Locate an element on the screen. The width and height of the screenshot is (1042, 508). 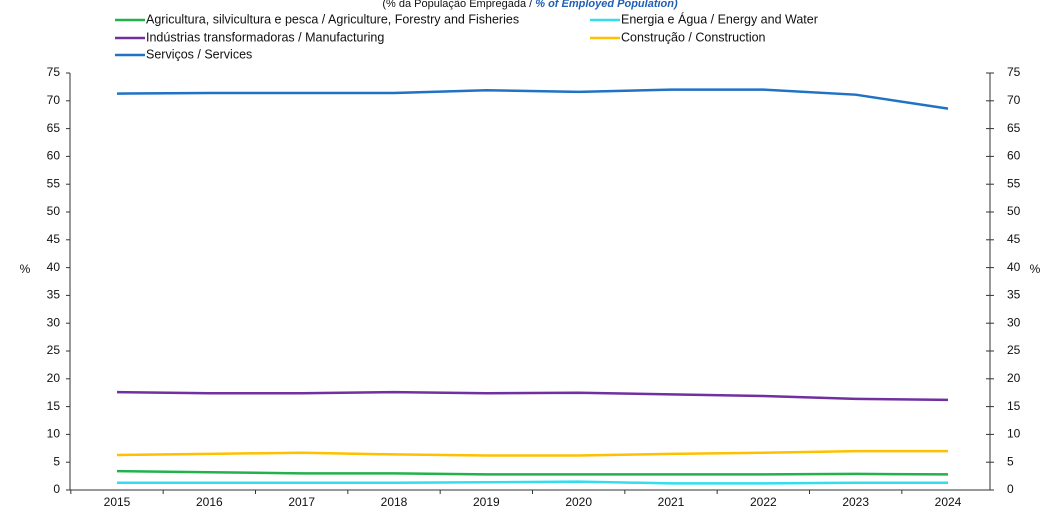
y-tick-label: 70 is located at coordinates (54, 100).